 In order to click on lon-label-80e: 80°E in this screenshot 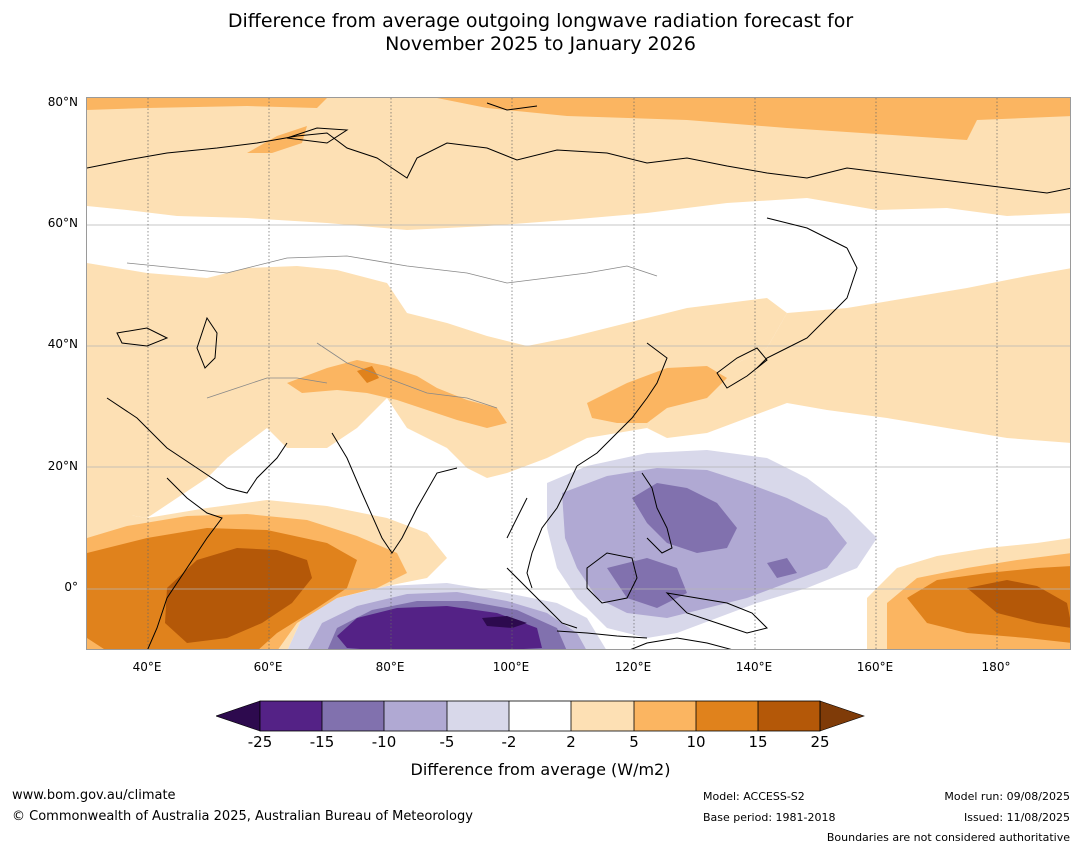, I will do `click(390, 667)`.